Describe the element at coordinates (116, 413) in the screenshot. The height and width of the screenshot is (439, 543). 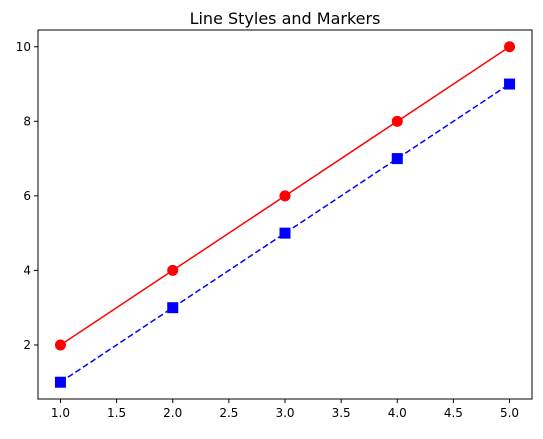
I see `x-tick-label: 1.5` at that location.